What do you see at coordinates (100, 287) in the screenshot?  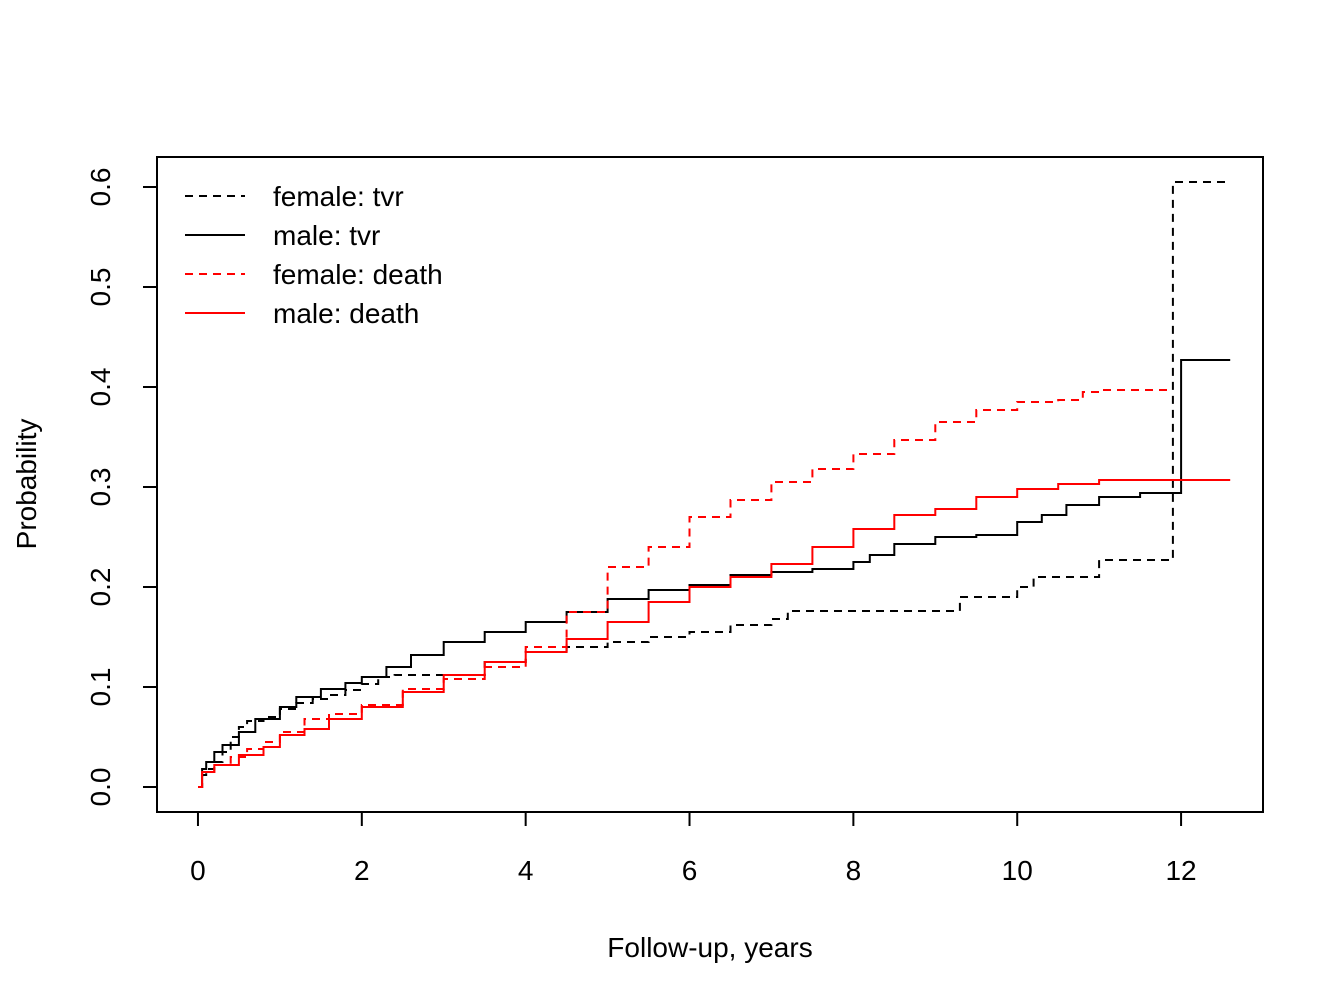 I see `y-tick-label: 0.5` at bounding box center [100, 287].